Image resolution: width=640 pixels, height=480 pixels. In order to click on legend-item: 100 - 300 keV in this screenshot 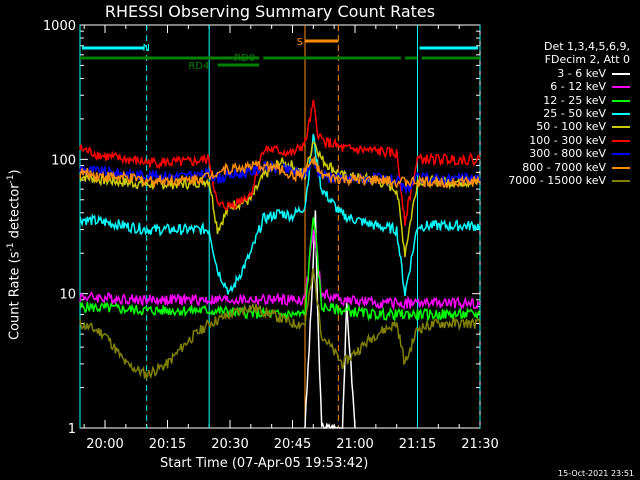, I will do `click(569, 140)`.